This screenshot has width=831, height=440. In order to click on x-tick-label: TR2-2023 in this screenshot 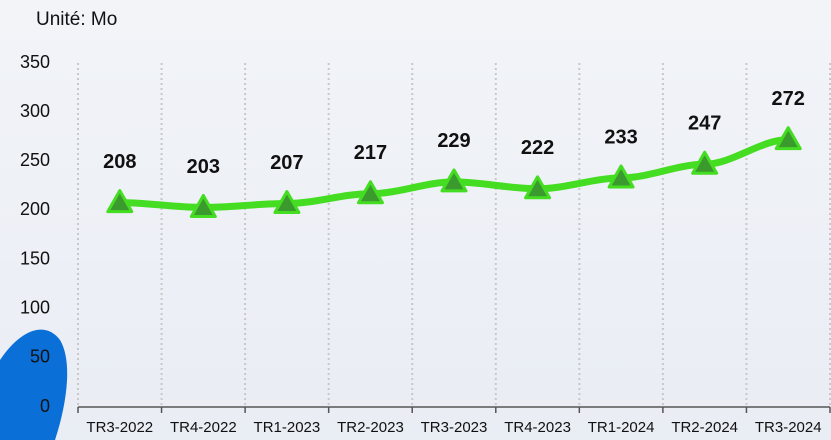, I will do `click(370, 427)`.